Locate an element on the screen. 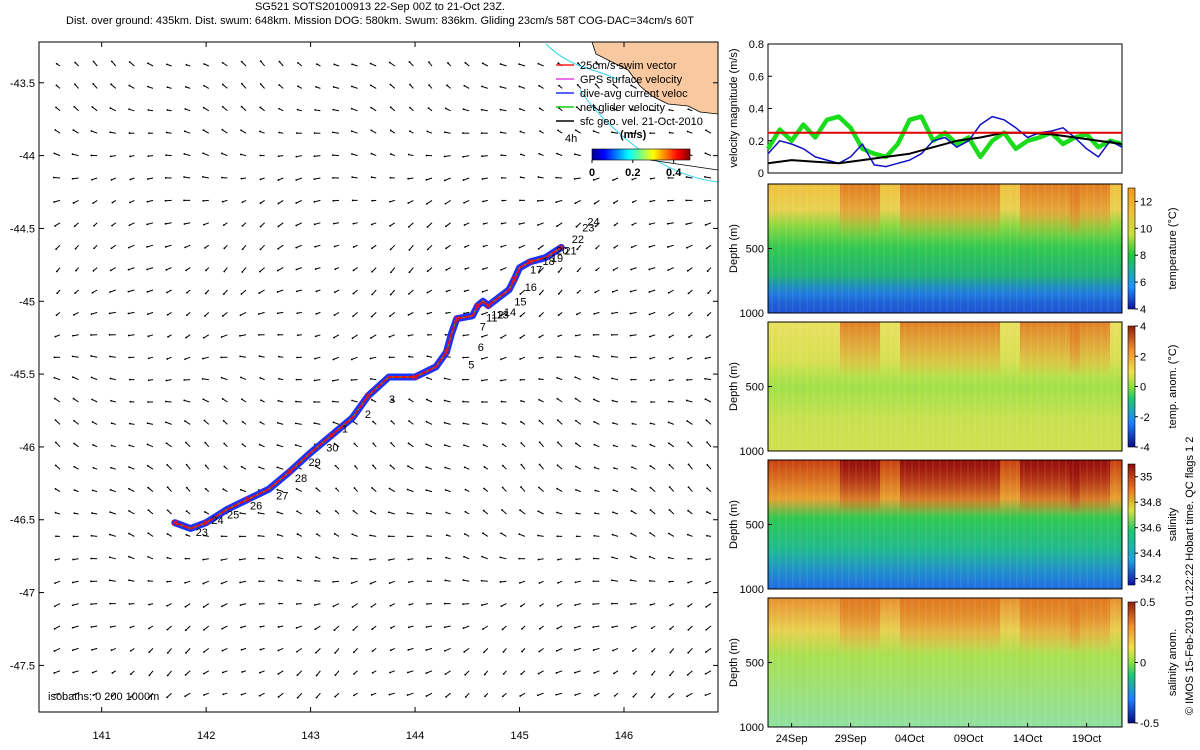 The image size is (1200, 750). map-colorbar: (m/s) 0 0.2 0.4 is located at coordinates (640, 154).